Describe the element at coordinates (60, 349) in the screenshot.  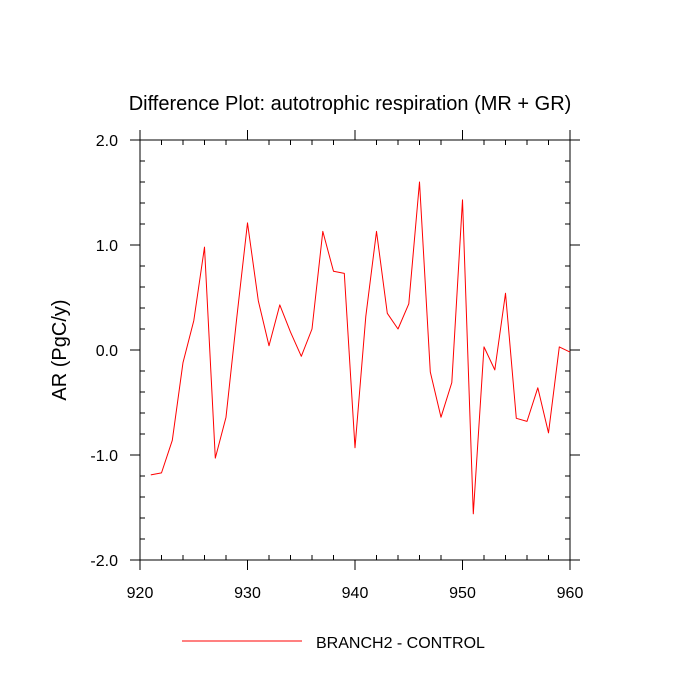
I see `y-axis-label: AR (PgC/y)` at that location.